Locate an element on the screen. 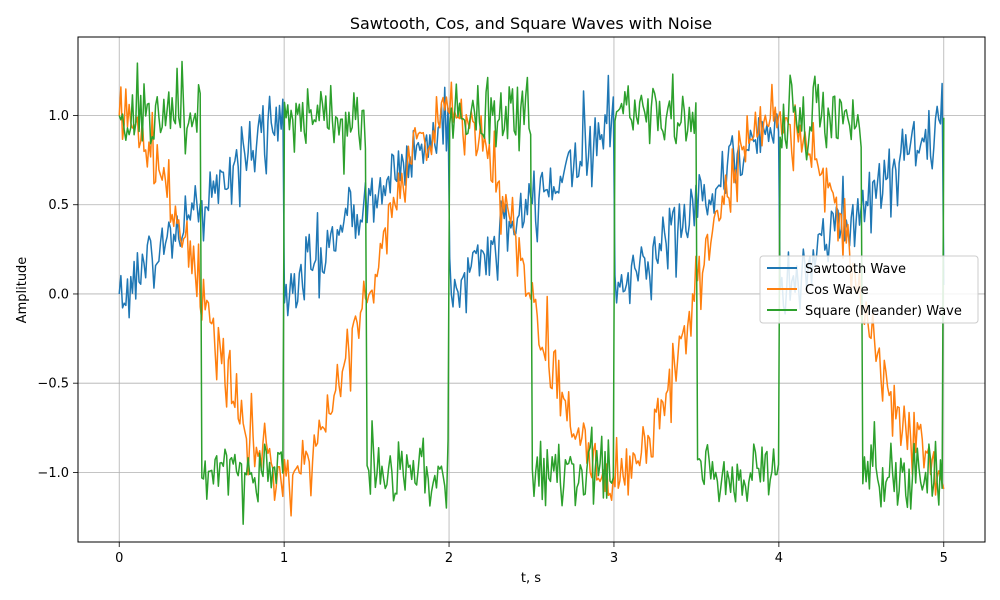  legend-label-sawtooth: Sawtooth Wave is located at coordinates (855, 269).